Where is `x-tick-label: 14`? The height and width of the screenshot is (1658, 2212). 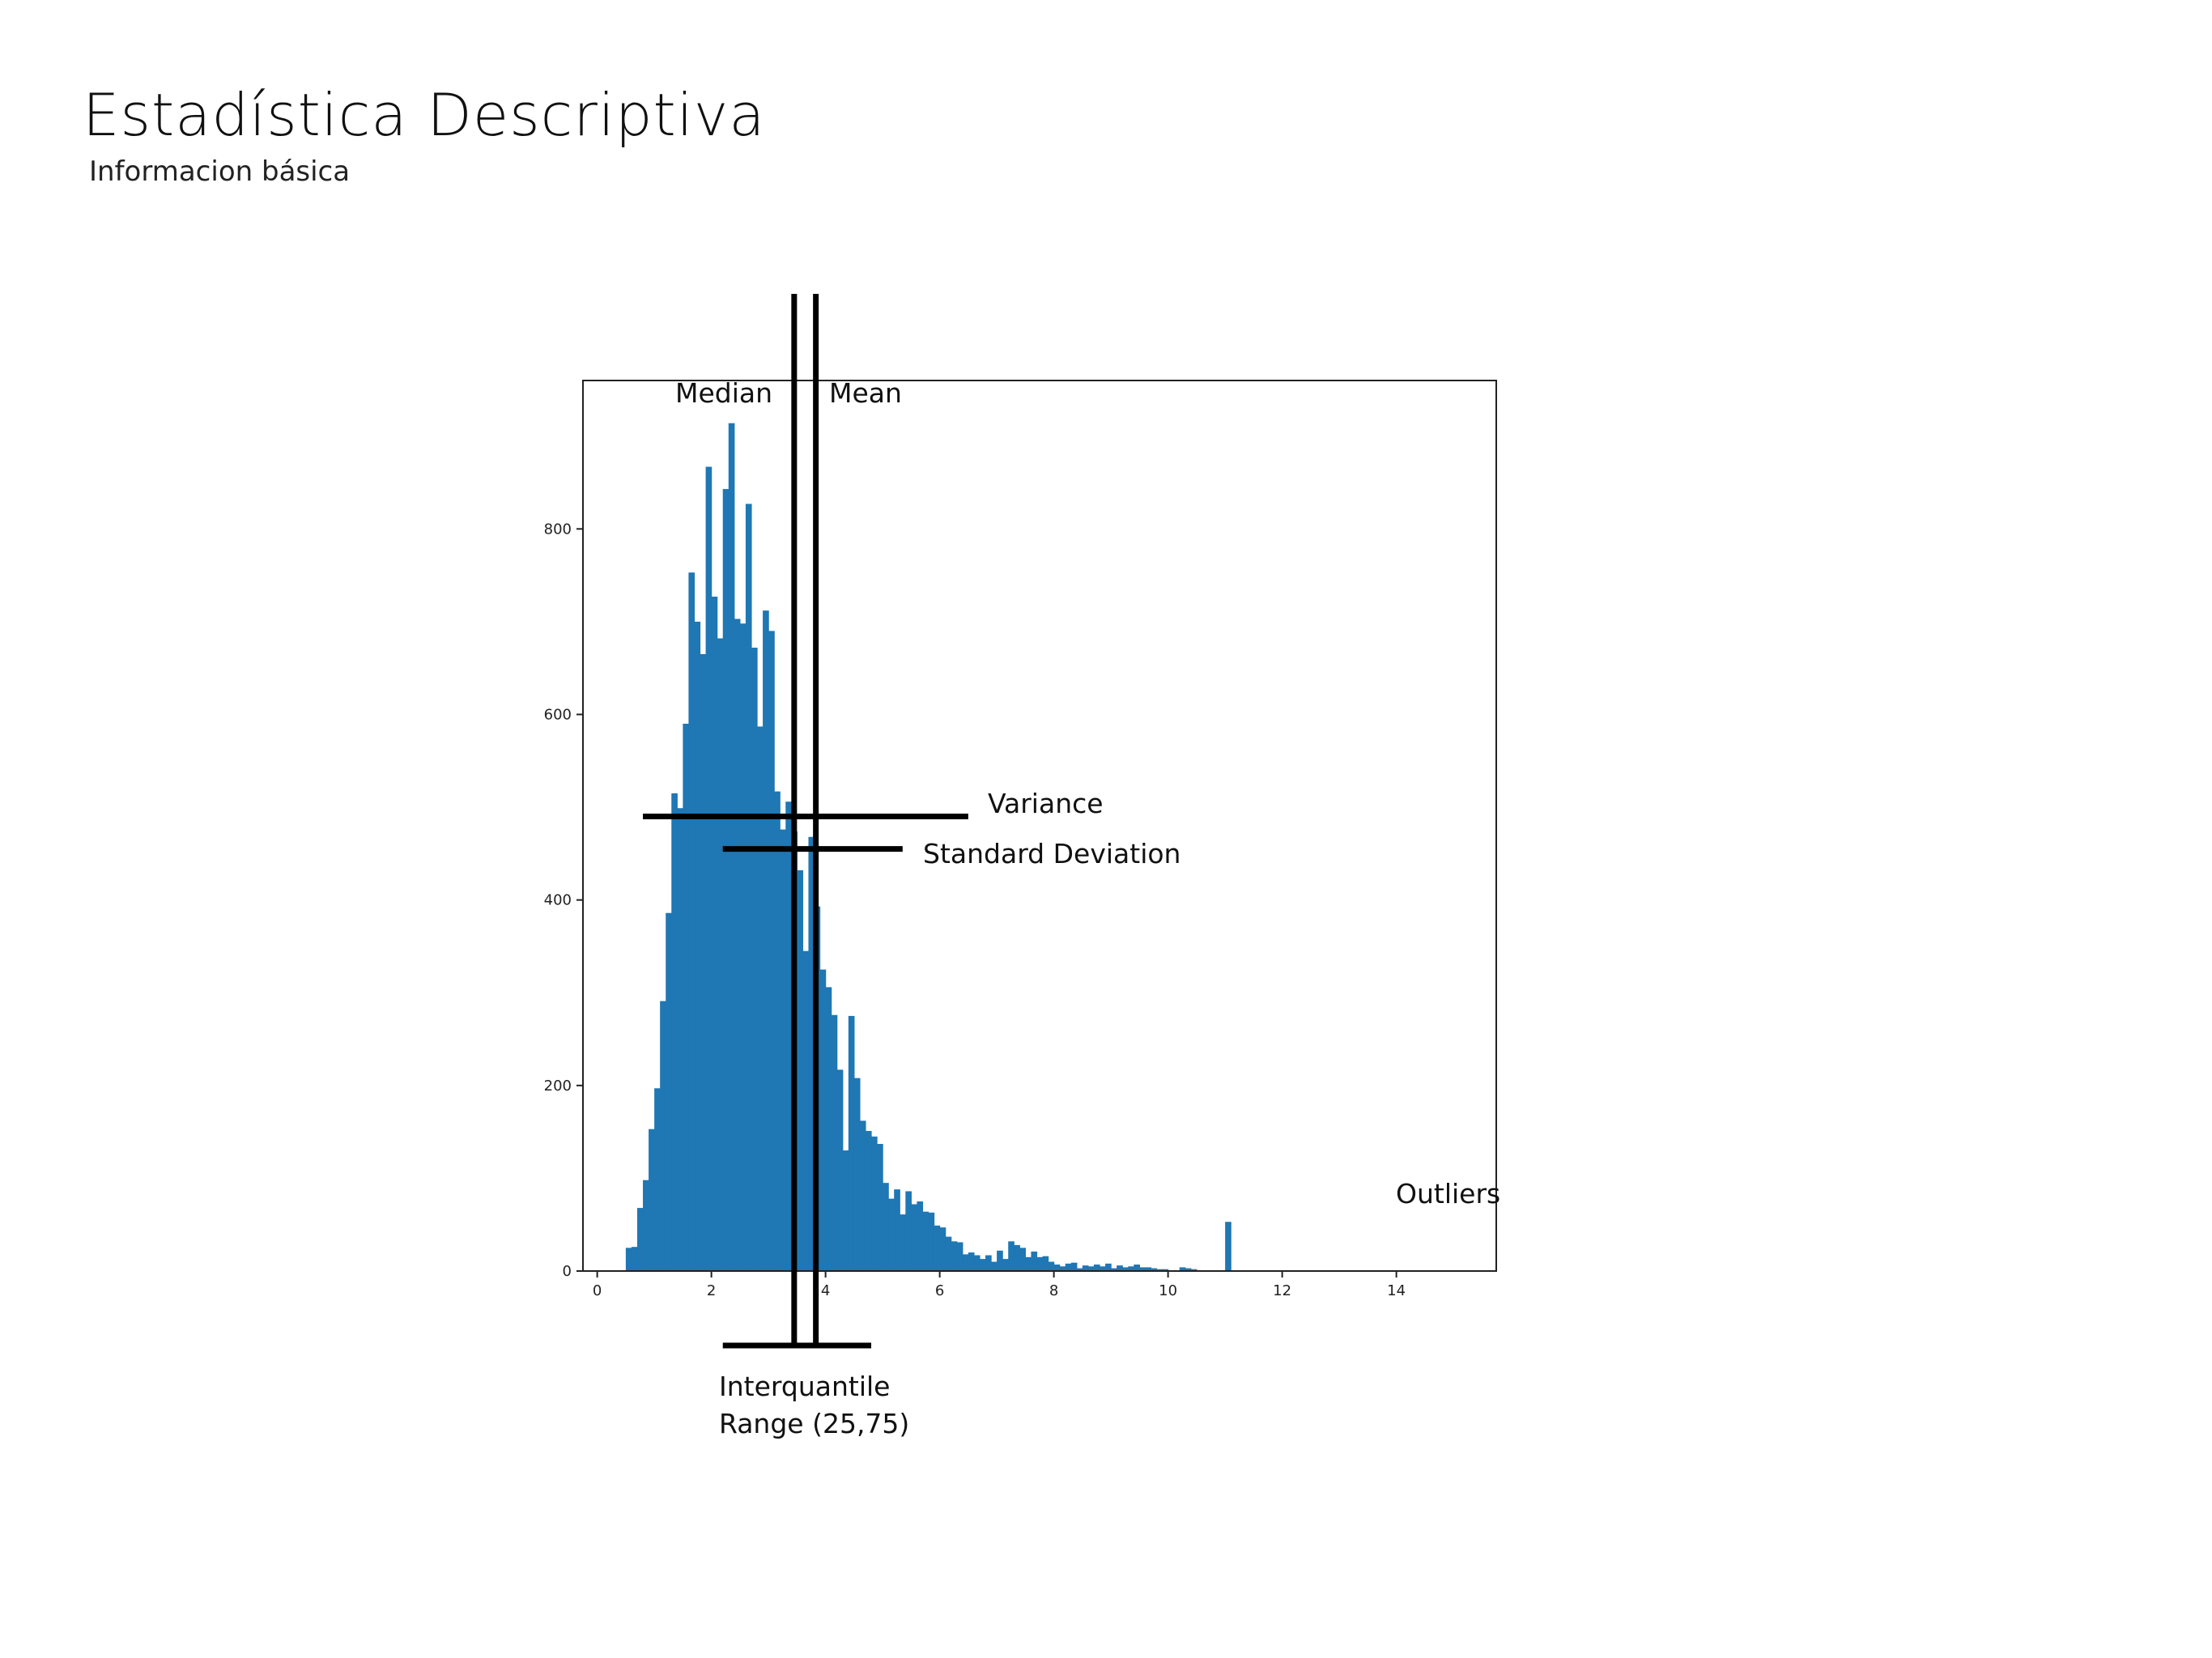 x-tick-label: 14 is located at coordinates (1397, 1290).